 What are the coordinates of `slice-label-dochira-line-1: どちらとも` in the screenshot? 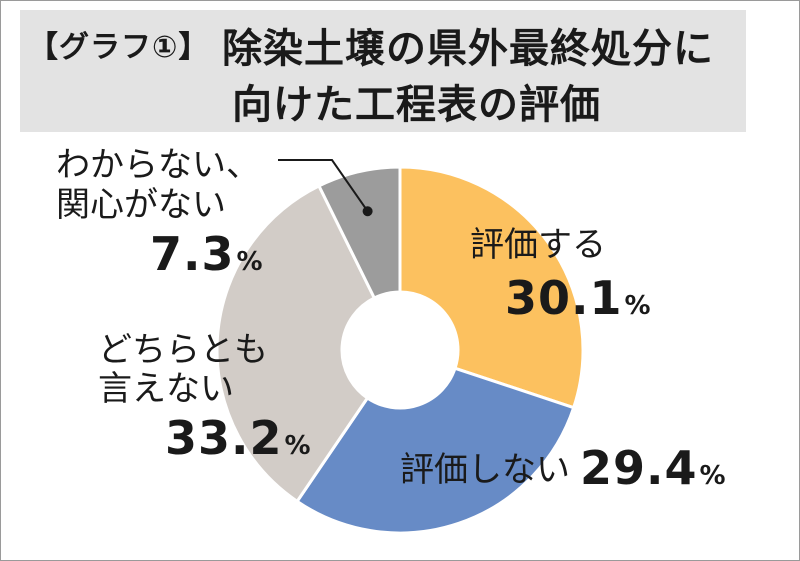 It's located at (183, 350).